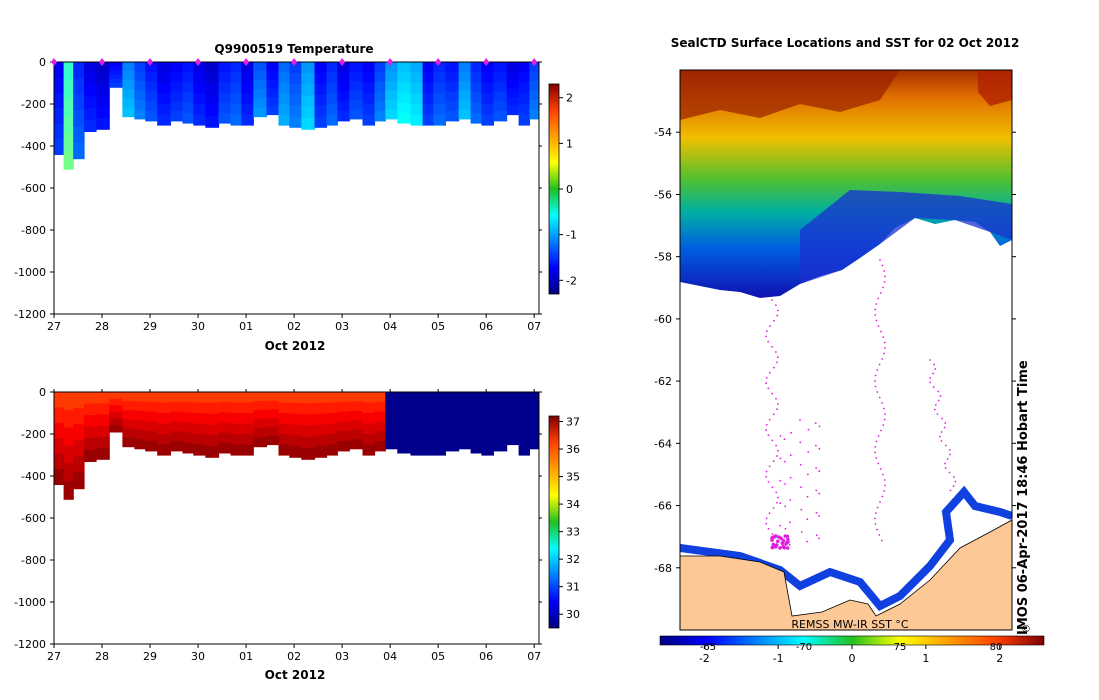  Describe the element at coordinates (900, 647) in the screenshot. I see `map-colorbar-ghost-label: 75` at that location.